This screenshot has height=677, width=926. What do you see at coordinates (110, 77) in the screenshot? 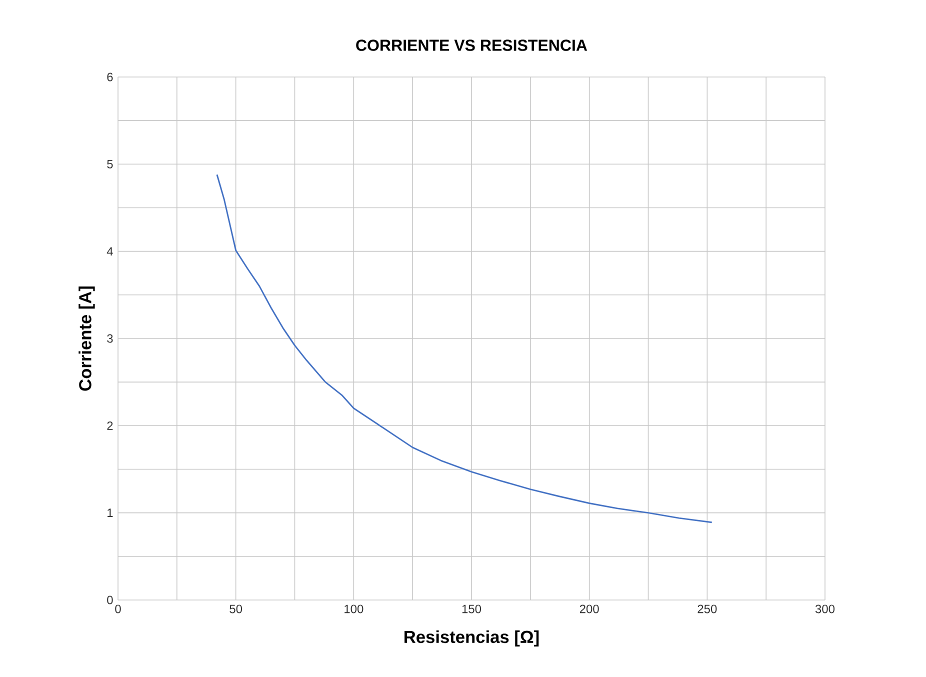
I see `y-tick-label: 6` at bounding box center [110, 77].